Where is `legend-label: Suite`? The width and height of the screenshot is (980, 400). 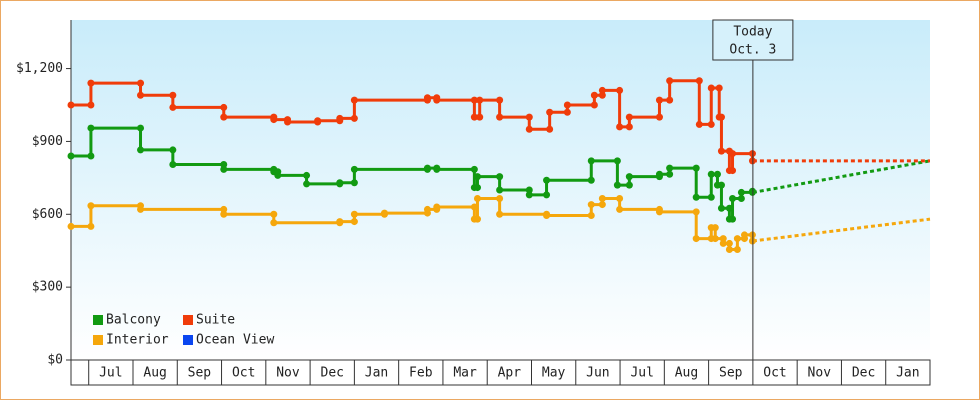 legend-label: Suite is located at coordinates (215, 320).